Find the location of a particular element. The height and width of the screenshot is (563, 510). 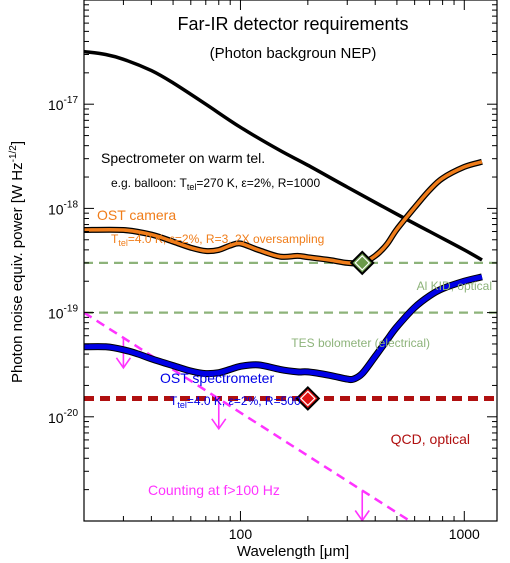

qcd-label: QCD, optical is located at coordinates (430, 439).